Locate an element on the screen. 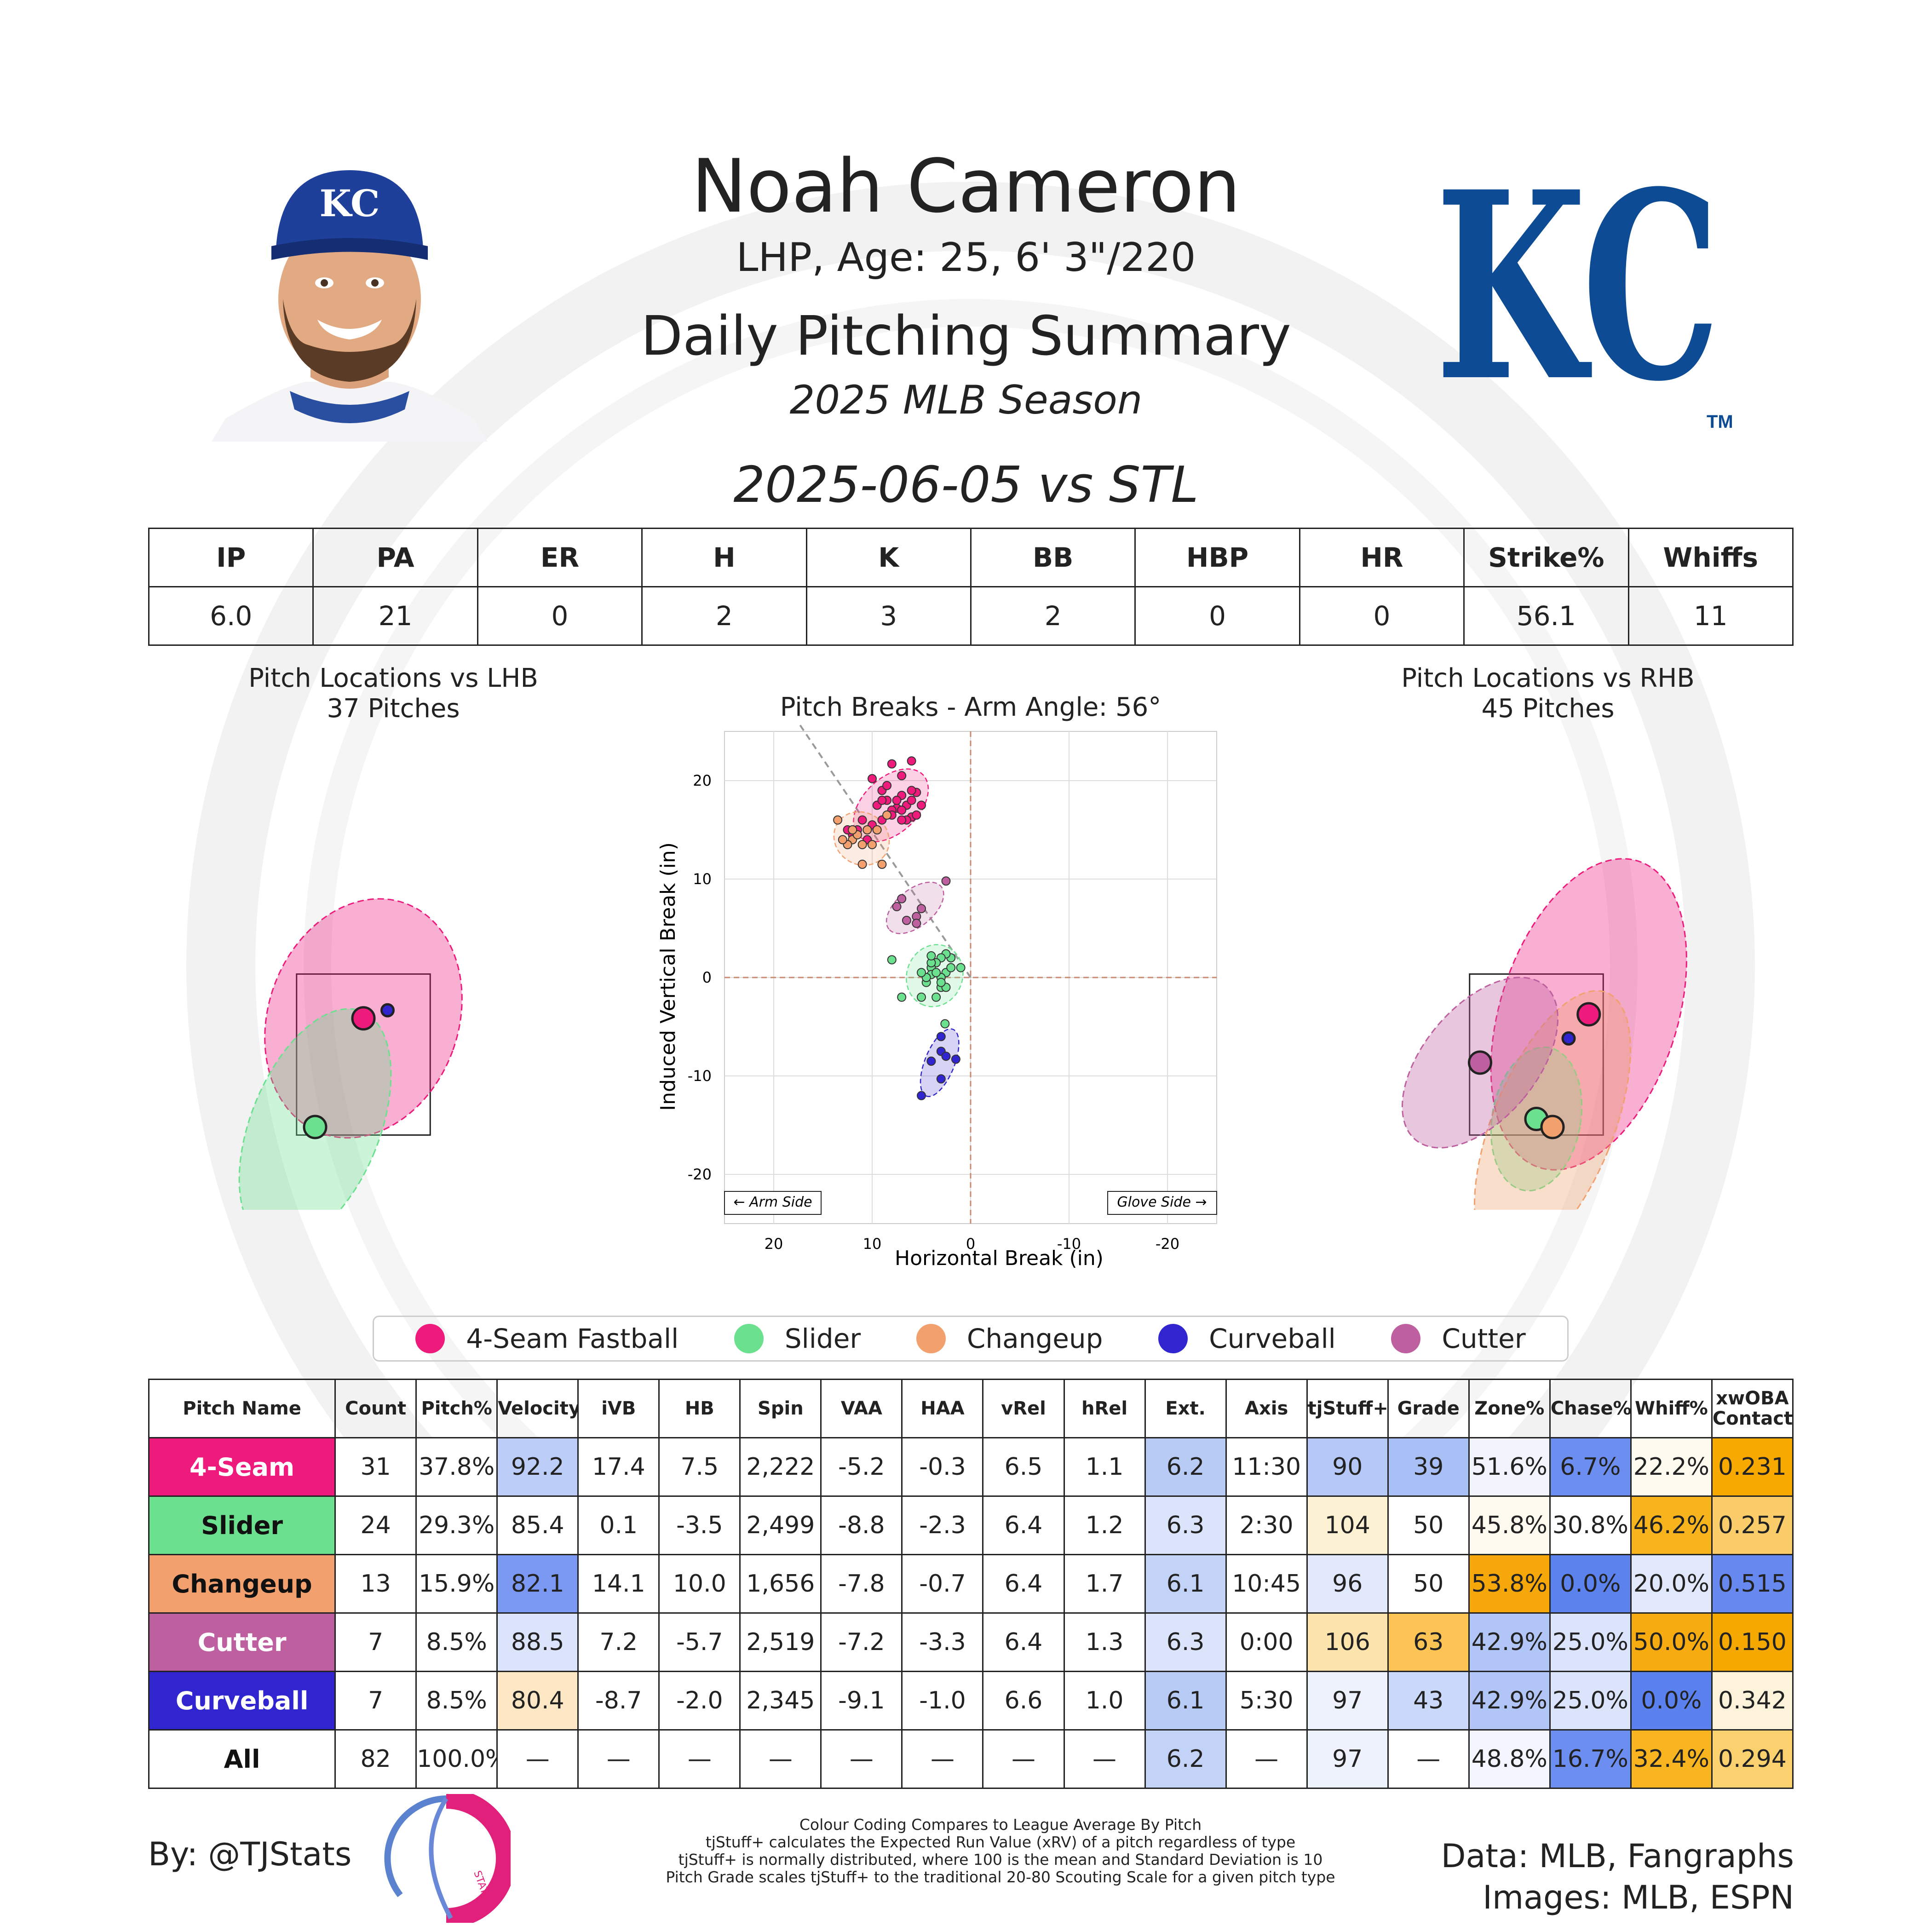  player-name: Noah Cameron is located at coordinates (966, 186).